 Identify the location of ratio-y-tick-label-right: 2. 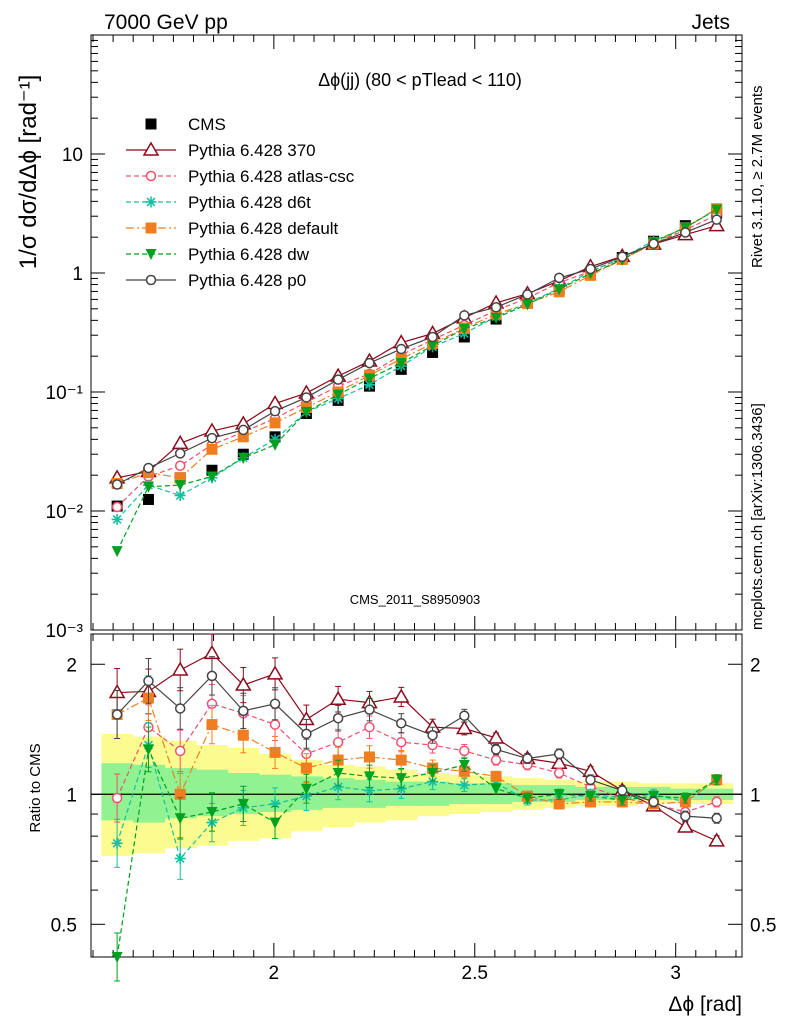
(755, 665).